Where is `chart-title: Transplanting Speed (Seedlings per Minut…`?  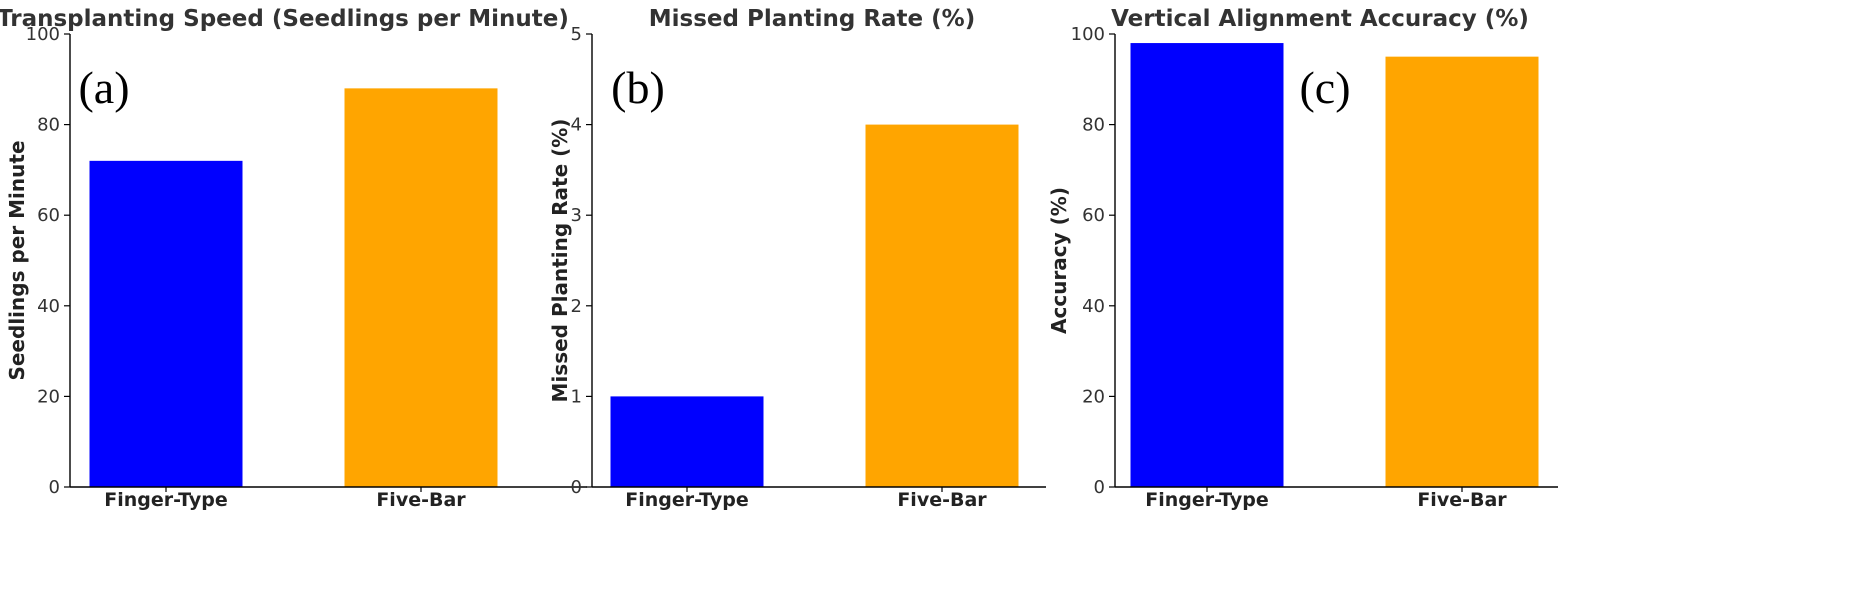 chart-title: Transplanting Speed (Seedlings per Minut… is located at coordinates (284, 19).